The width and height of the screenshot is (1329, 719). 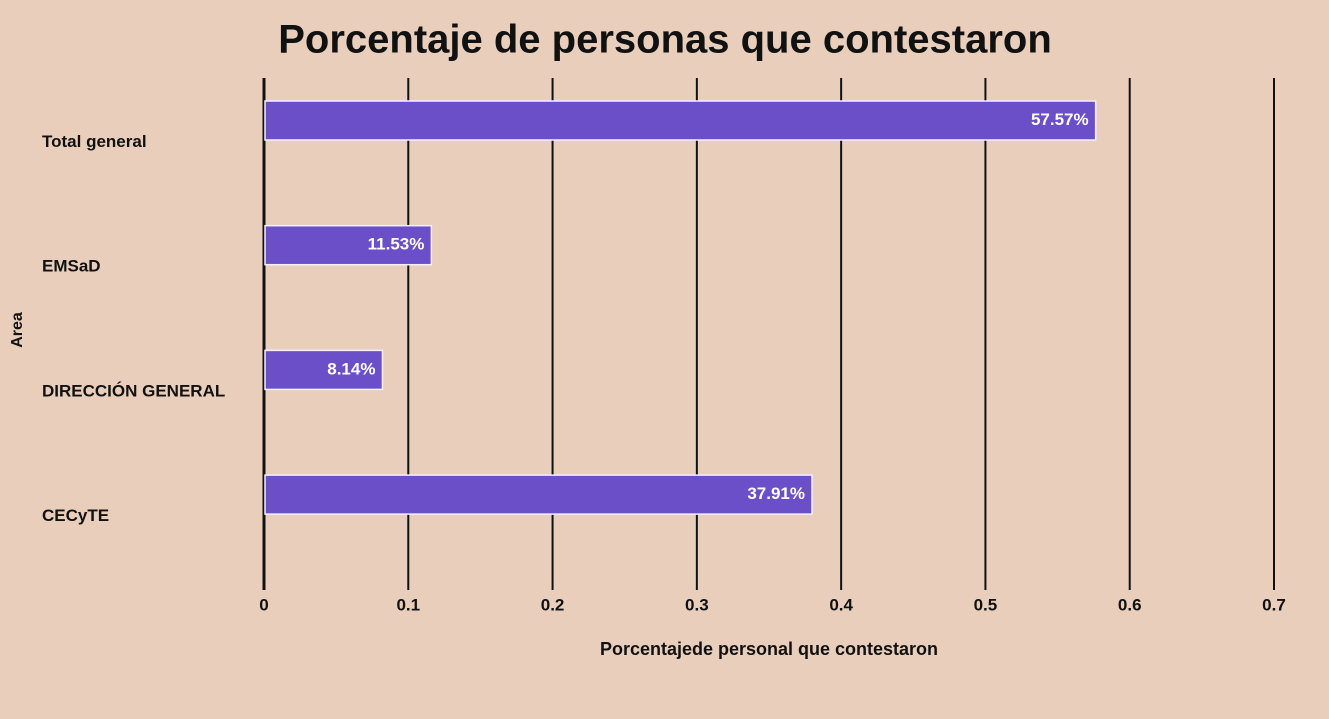 What do you see at coordinates (553, 604) in the screenshot?
I see `x-tick-label: 0.2` at bounding box center [553, 604].